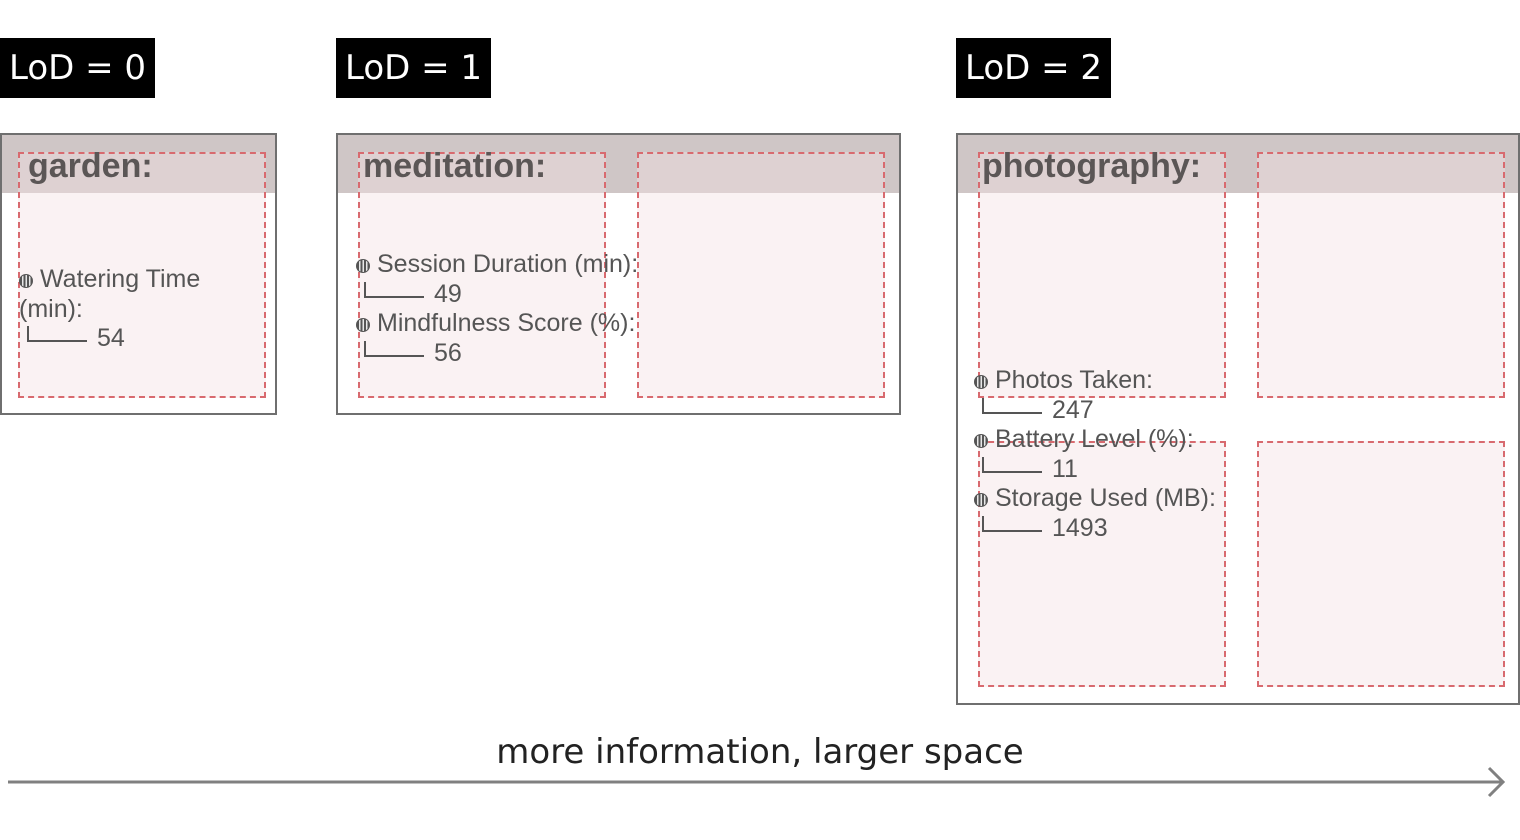  What do you see at coordinates (448, 293) in the screenshot?
I see `metric-value: 49` at bounding box center [448, 293].